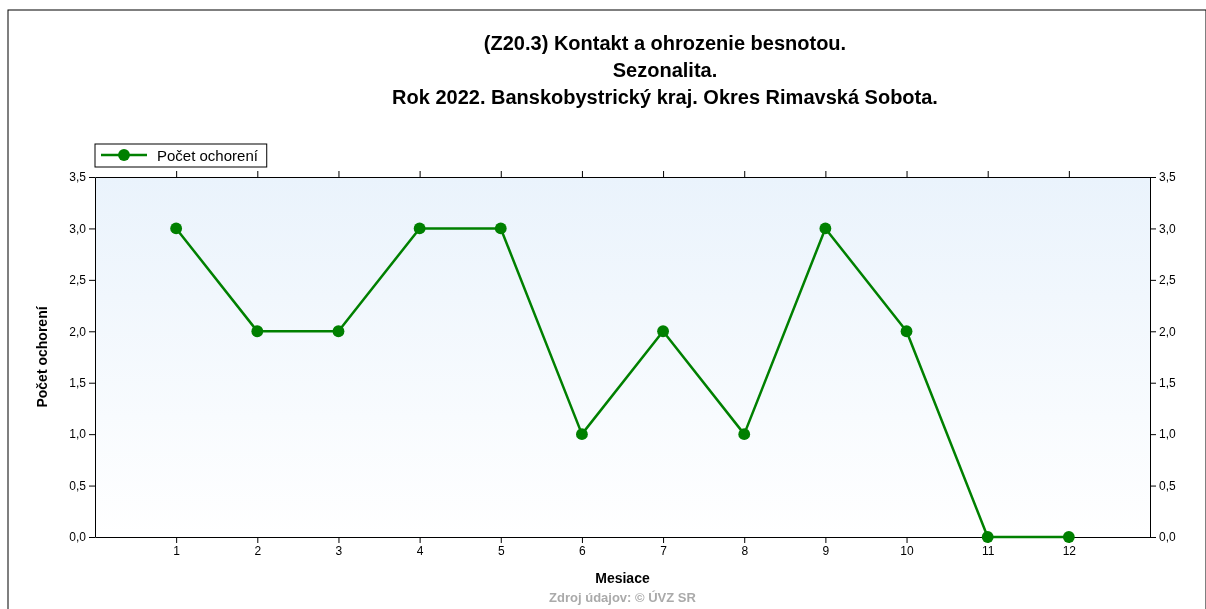  Describe the element at coordinates (826, 550) in the screenshot. I see `x-tick-label: 9` at that location.